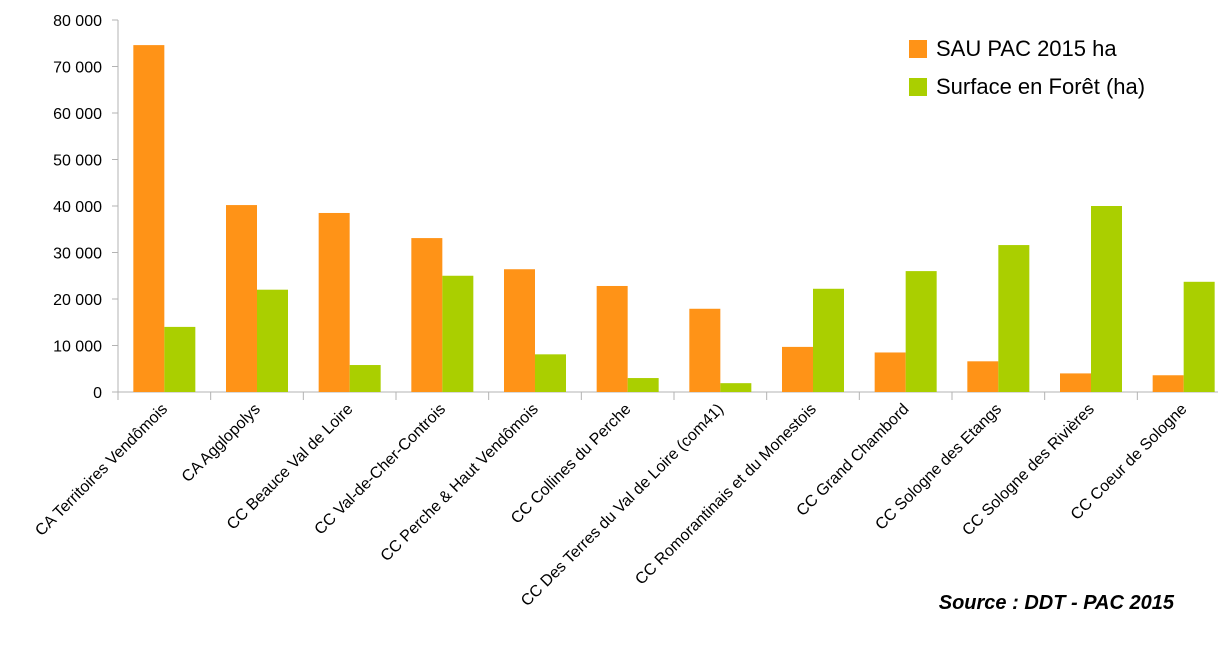  What do you see at coordinates (77, 114) in the screenshot?
I see `y-tick-label: 60 000` at bounding box center [77, 114].